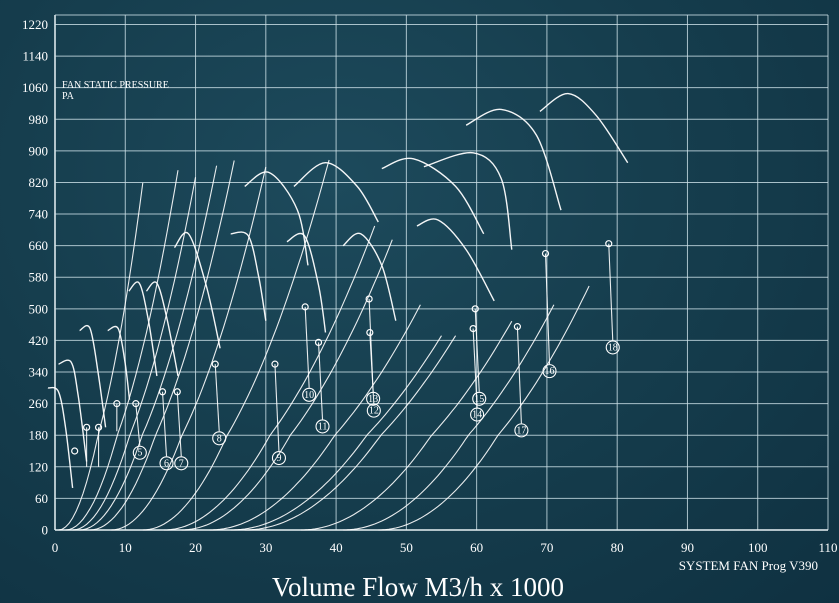 The image size is (839, 603). What do you see at coordinates (115, 85) in the screenshot?
I see `y-axis-label-line1: FAN STATIC PRESSURE` at bounding box center [115, 85].